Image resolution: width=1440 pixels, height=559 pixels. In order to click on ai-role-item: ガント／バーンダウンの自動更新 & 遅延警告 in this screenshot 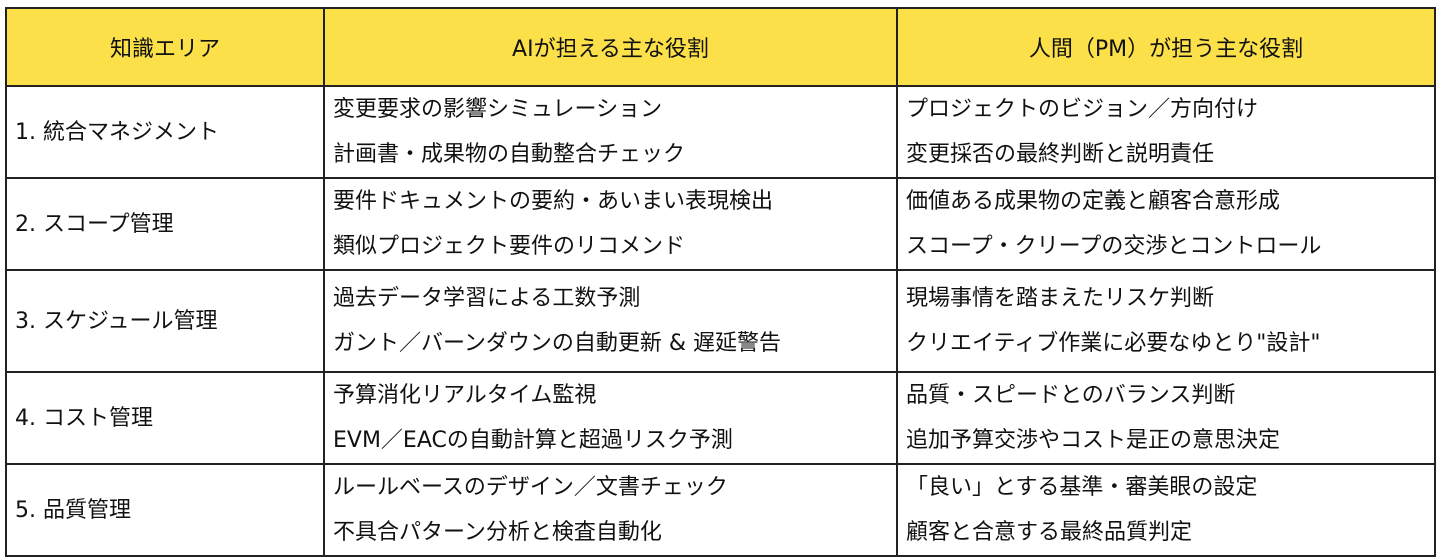, I will do `click(557, 343)`.